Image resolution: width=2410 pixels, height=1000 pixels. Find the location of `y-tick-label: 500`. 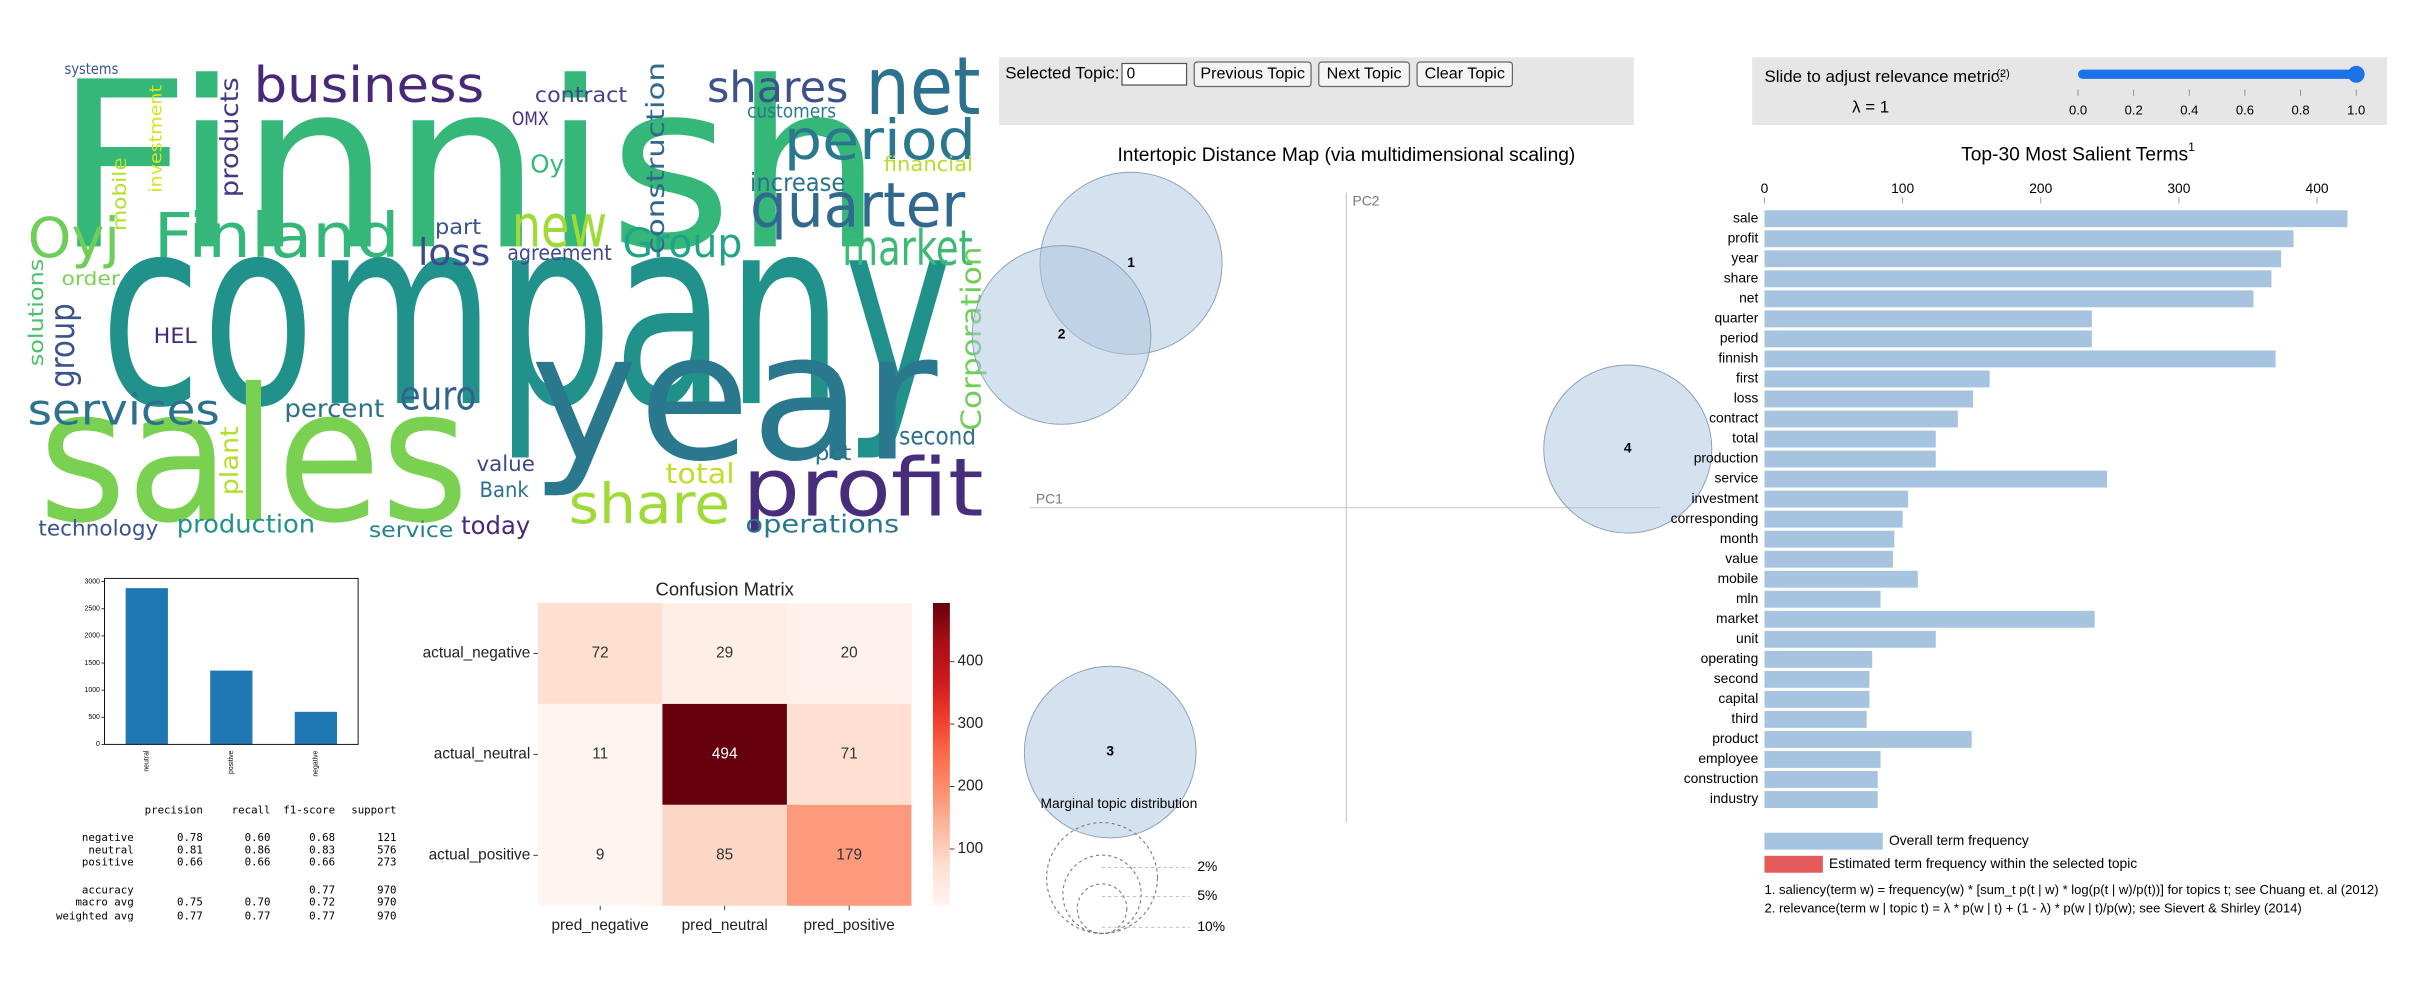

y-tick-label: 500 is located at coordinates (94, 717).